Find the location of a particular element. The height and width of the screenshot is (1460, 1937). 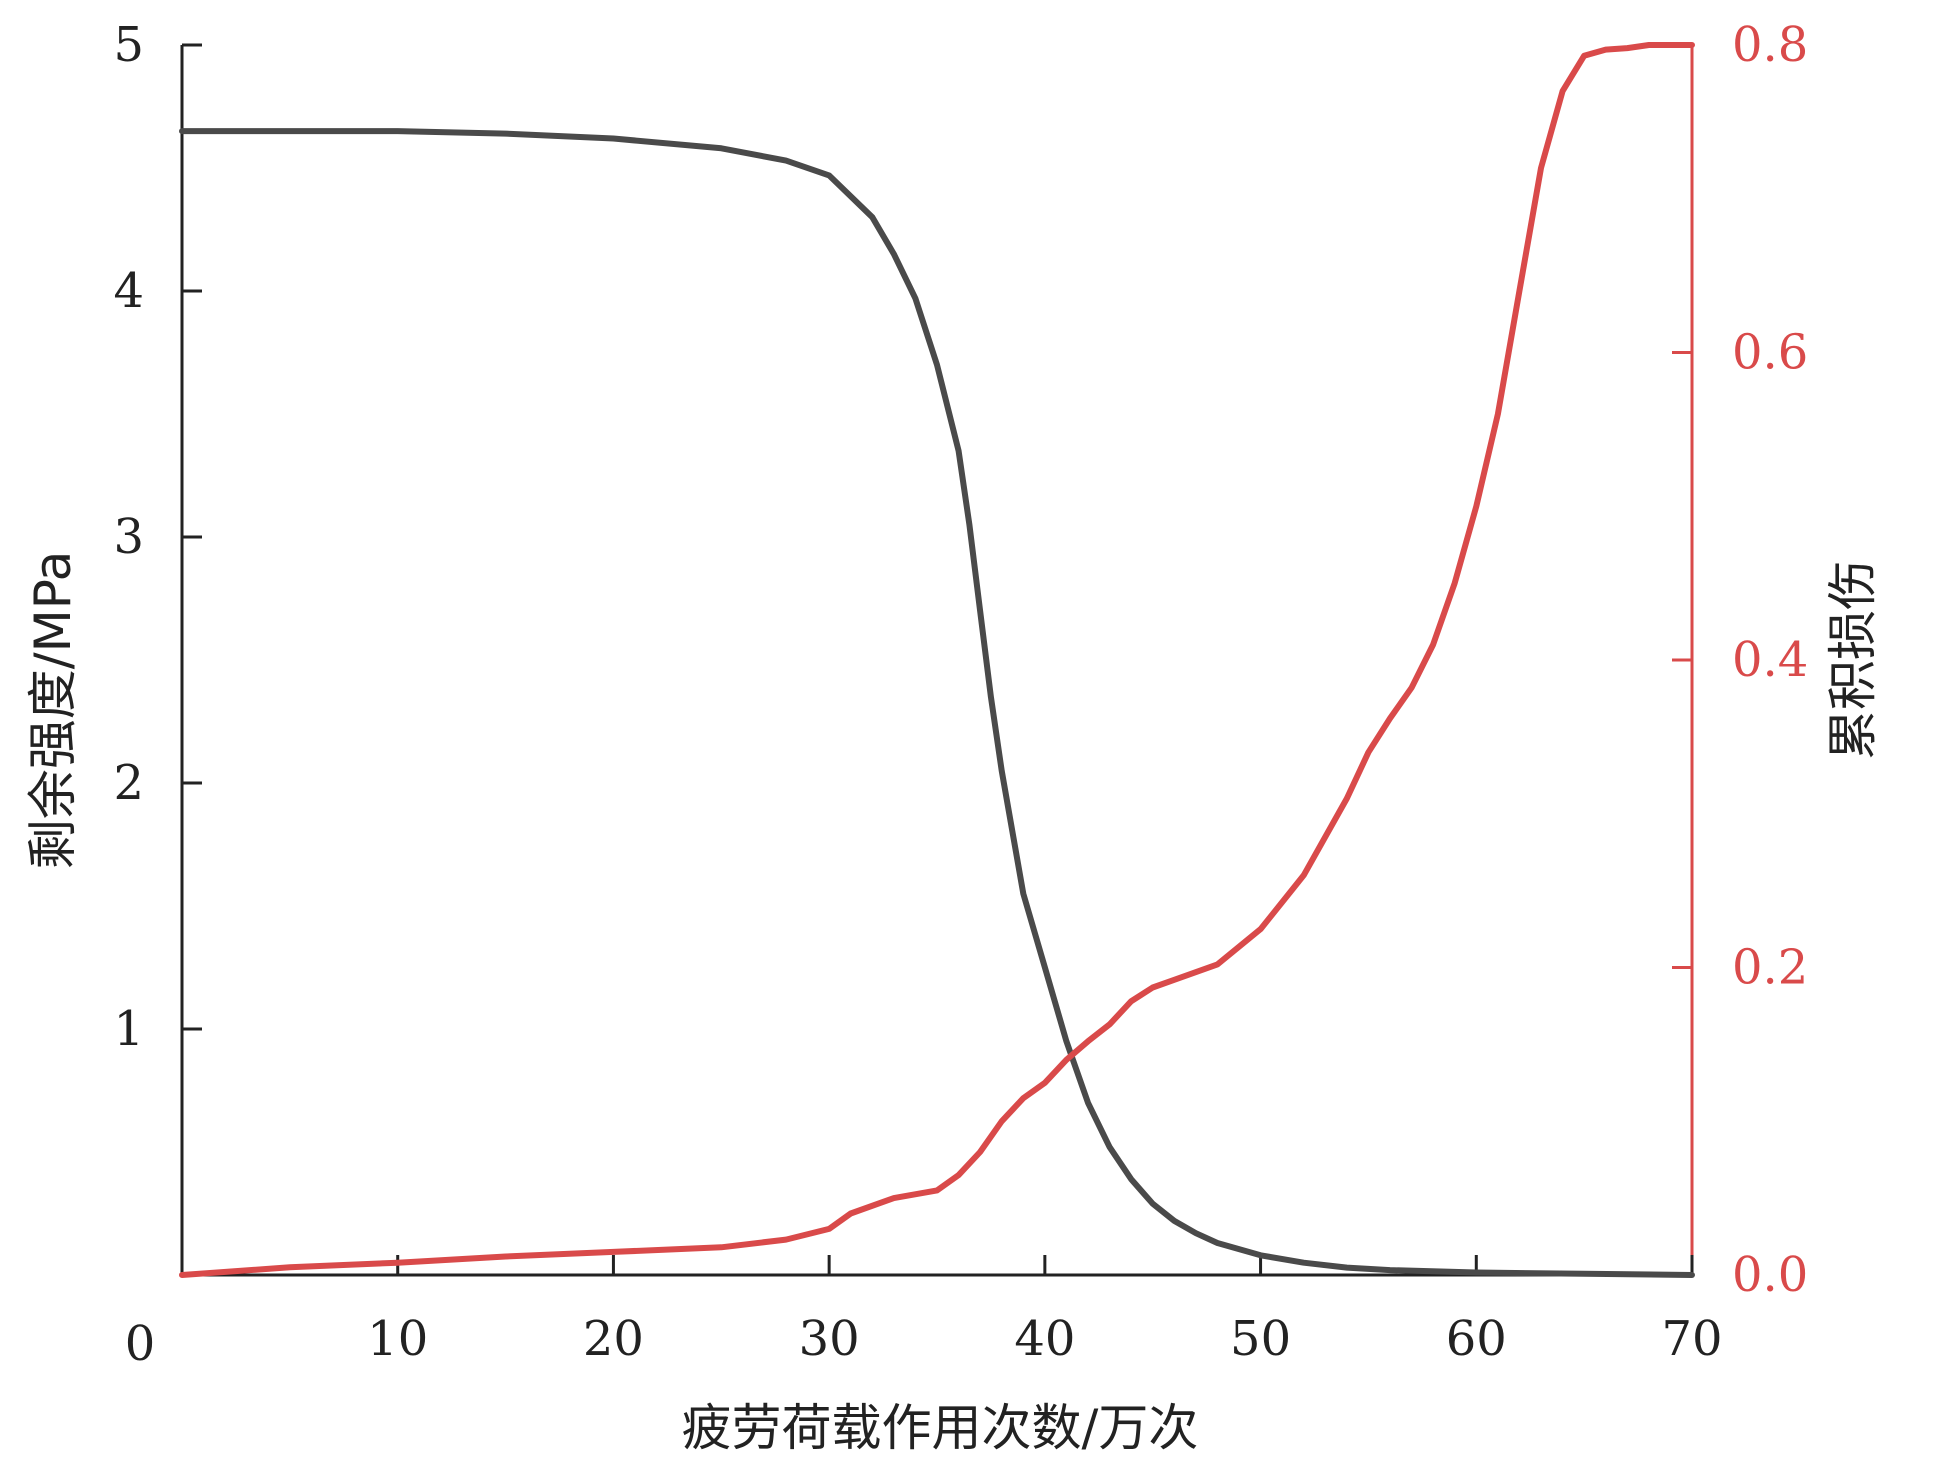

y-right-tick-label-0: 0.0 is located at coordinates (1770, 1275).